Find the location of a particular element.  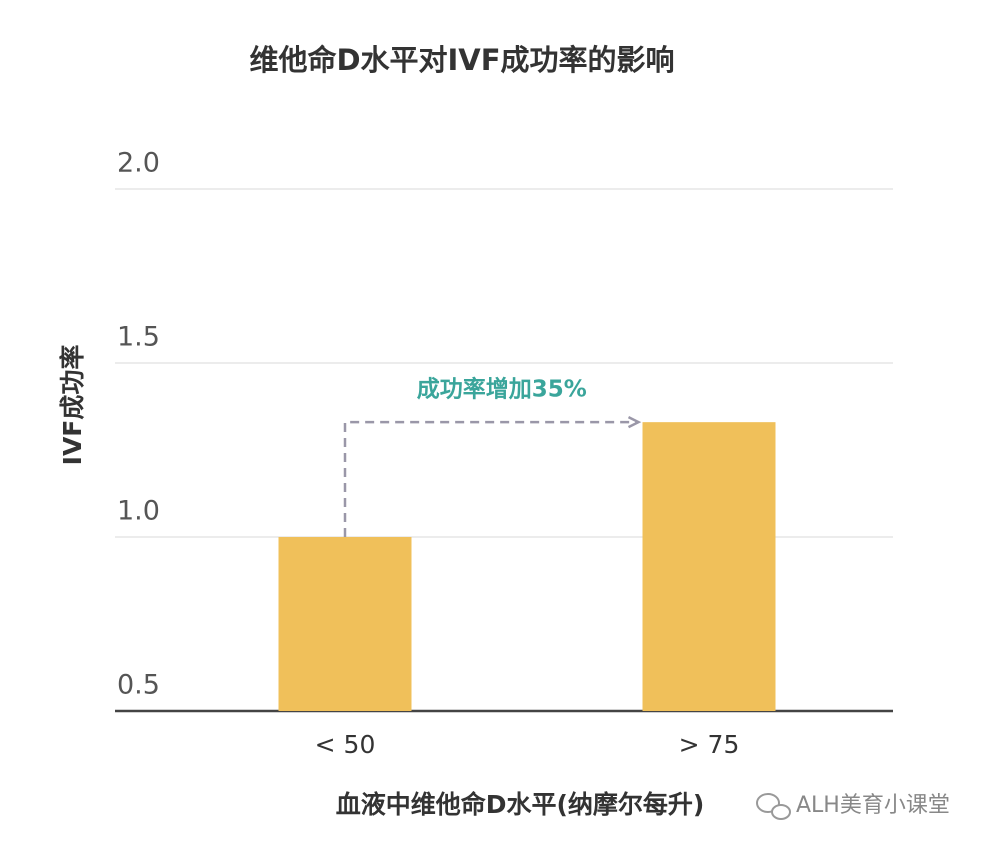

x-axis-label: 血液中维他命D水平(纳摩尔每升) is located at coordinates (520, 804).